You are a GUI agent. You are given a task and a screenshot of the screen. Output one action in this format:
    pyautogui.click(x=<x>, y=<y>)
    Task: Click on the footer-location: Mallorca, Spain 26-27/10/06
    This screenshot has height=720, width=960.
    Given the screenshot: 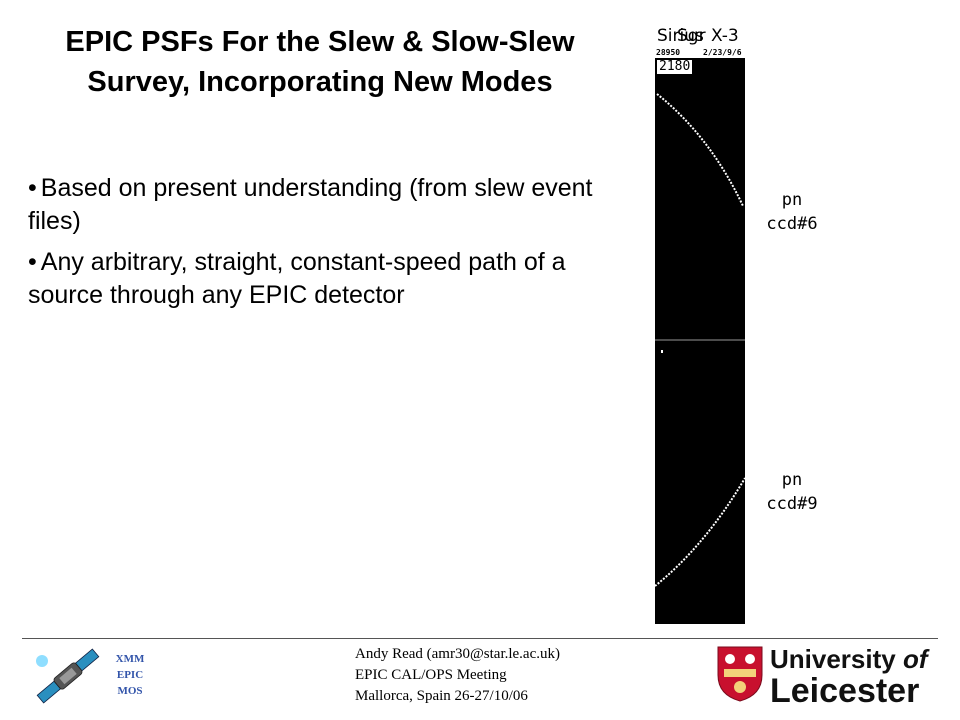 What is the action you would take?
    pyautogui.click(x=441, y=696)
    